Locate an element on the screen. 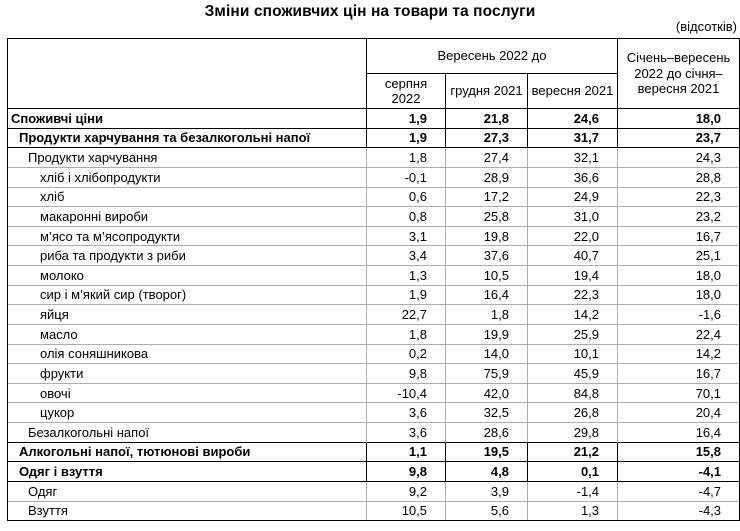  value-cell: 0,6 is located at coordinates (406, 197).